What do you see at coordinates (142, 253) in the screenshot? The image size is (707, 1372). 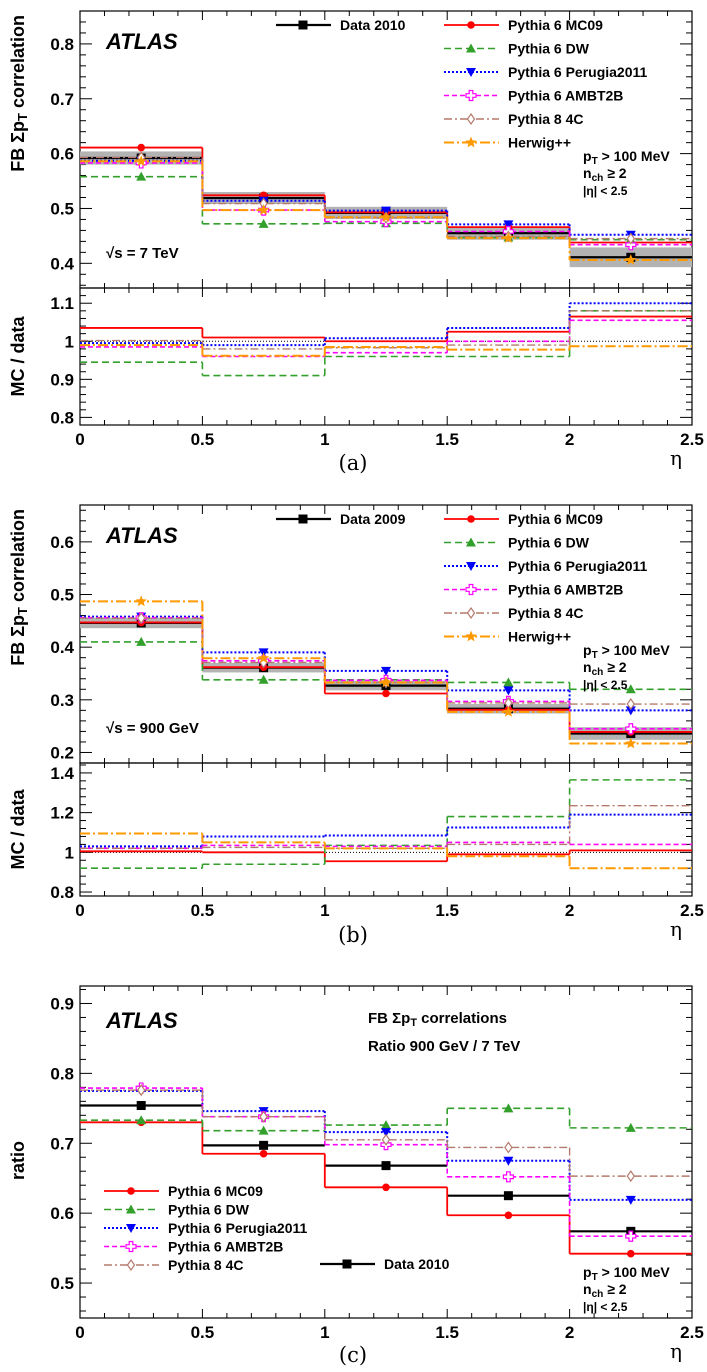 I see `energy-label: √s = 7 TeV` at bounding box center [142, 253].